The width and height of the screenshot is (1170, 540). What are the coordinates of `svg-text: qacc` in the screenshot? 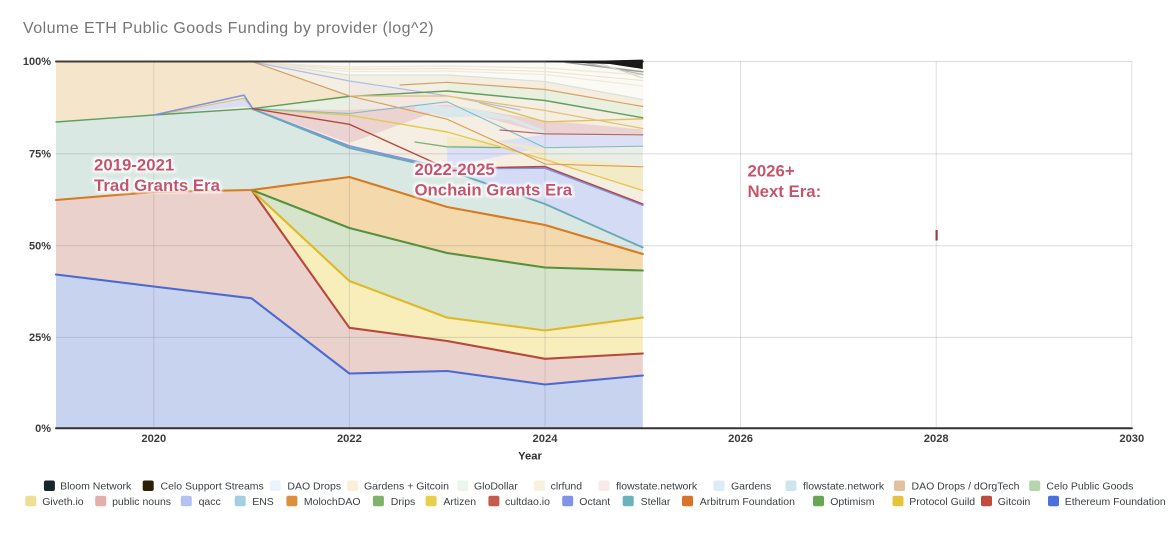 It's located at (210, 502).